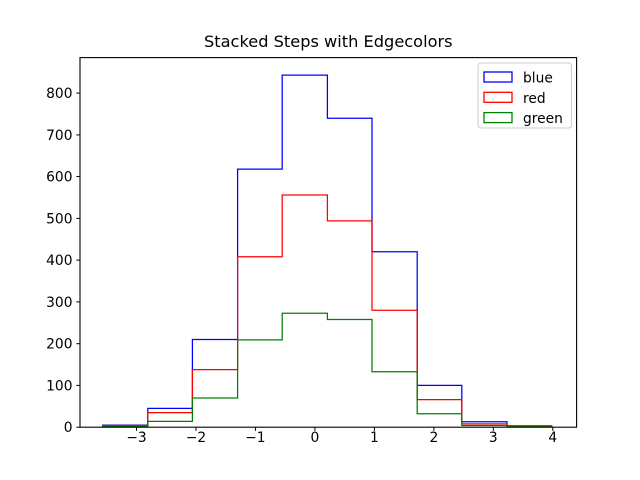 Image resolution: width=640 pixels, height=480 pixels. Describe the element at coordinates (543, 119) in the screenshot. I see `legend-label-green: green` at that location.